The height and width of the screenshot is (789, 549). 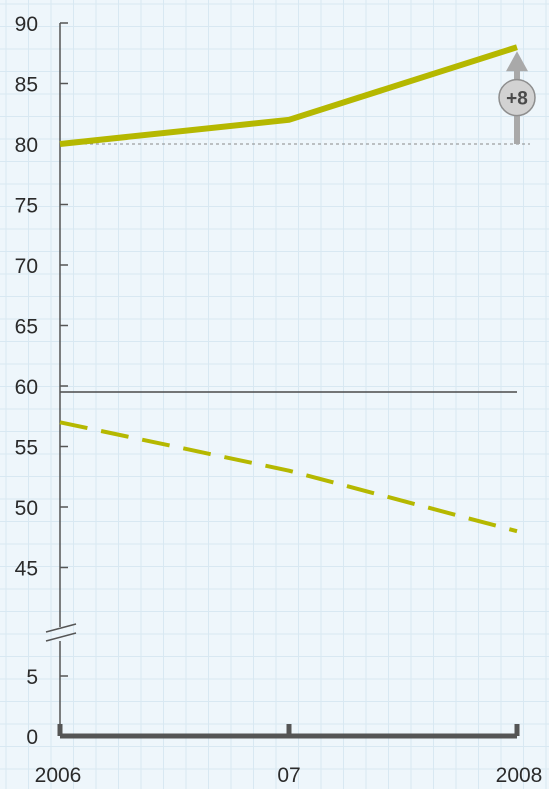 I want to click on annotation-label: +8, so click(x=517, y=99).